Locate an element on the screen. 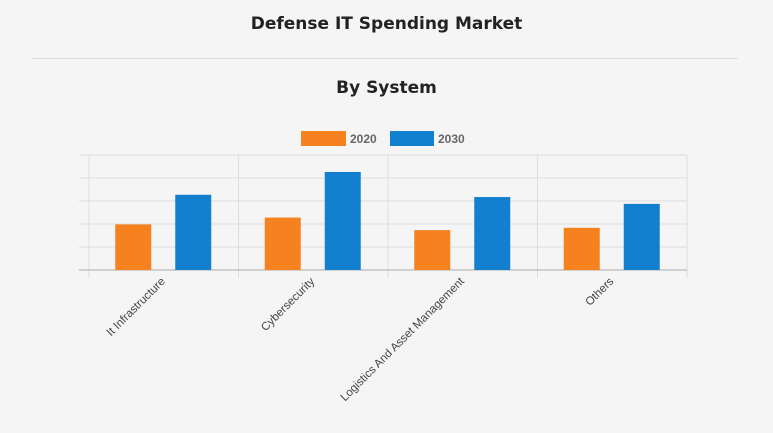  legend-swatch-2030 is located at coordinates (412, 138).